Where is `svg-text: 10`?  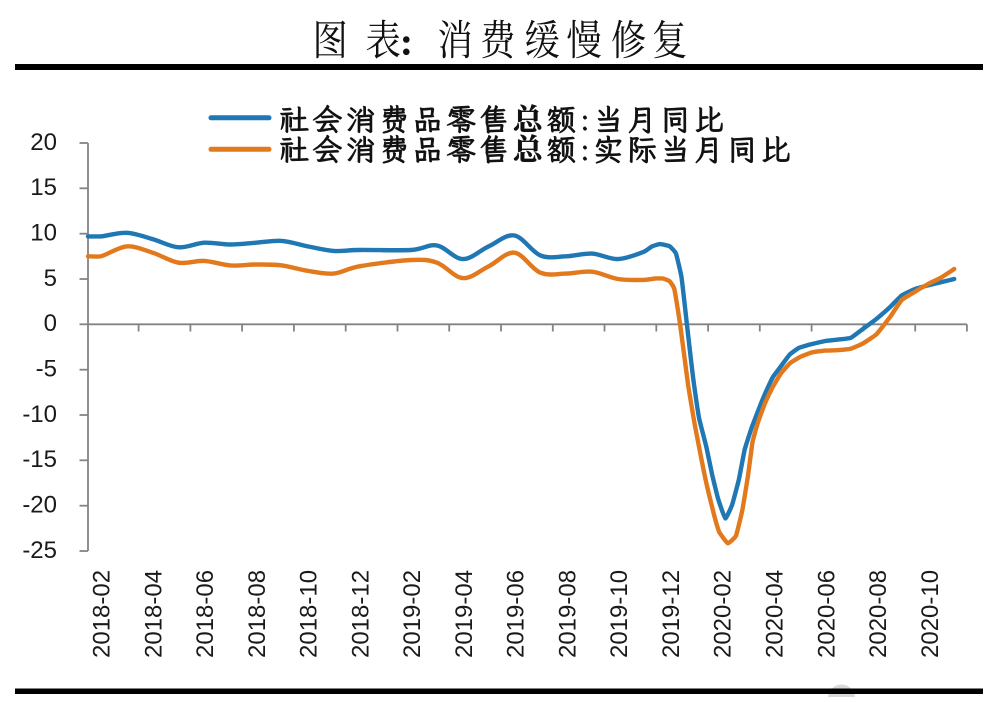 svg-text: 10 is located at coordinates (43, 233).